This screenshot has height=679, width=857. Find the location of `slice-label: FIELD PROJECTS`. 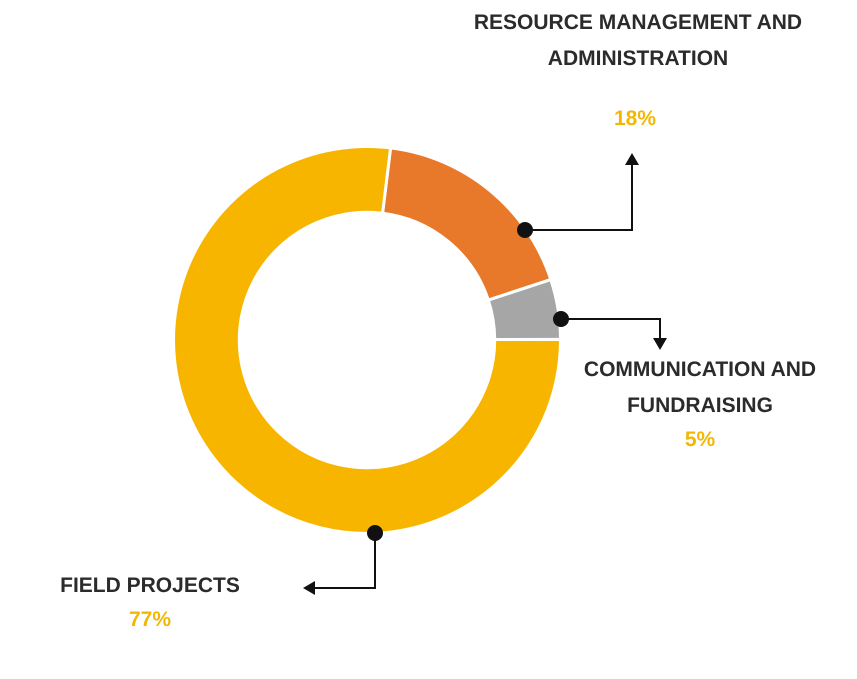

slice-label: FIELD PROJECTS is located at coordinates (150, 586).